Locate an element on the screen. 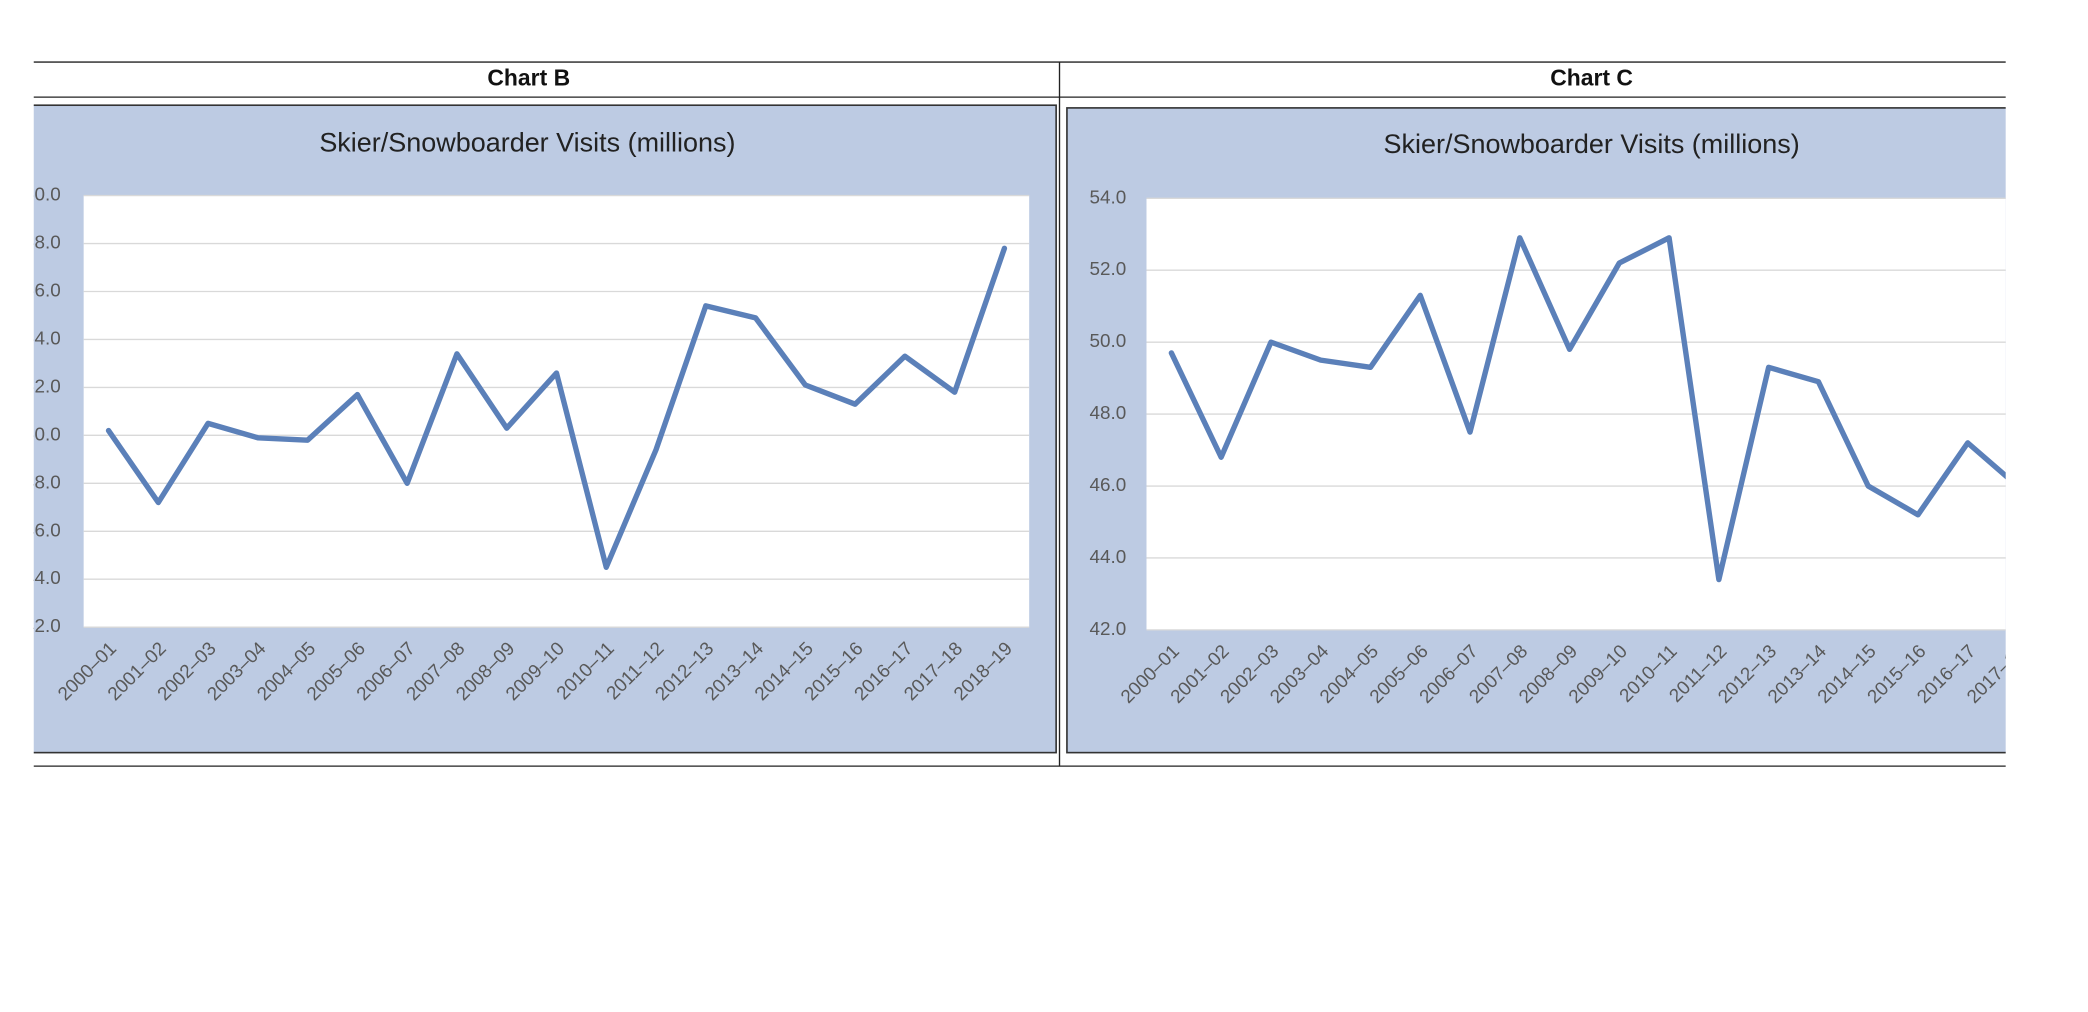 This screenshot has width=2088, height=1012. y-tick-label: 60.0 is located at coordinates (42, 195).